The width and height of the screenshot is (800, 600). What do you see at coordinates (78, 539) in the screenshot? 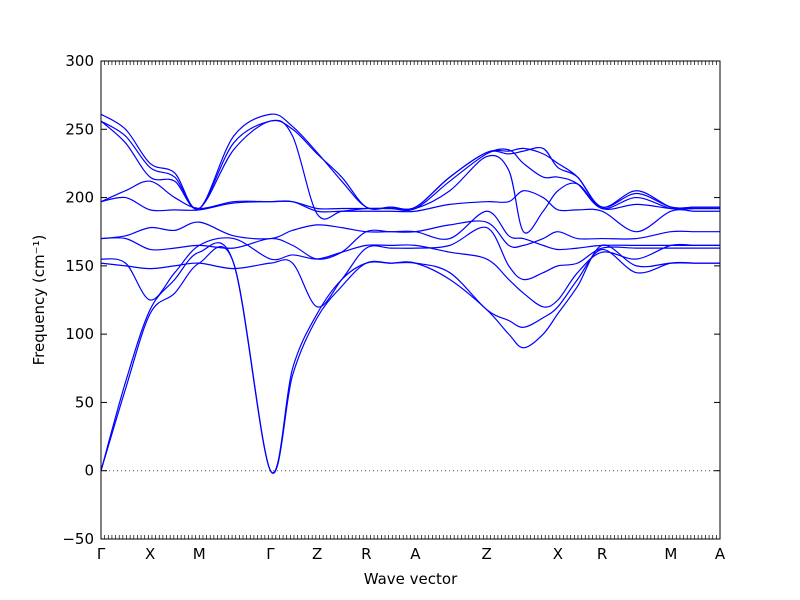
I see `y-tick-label: −50` at bounding box center [78, 539].